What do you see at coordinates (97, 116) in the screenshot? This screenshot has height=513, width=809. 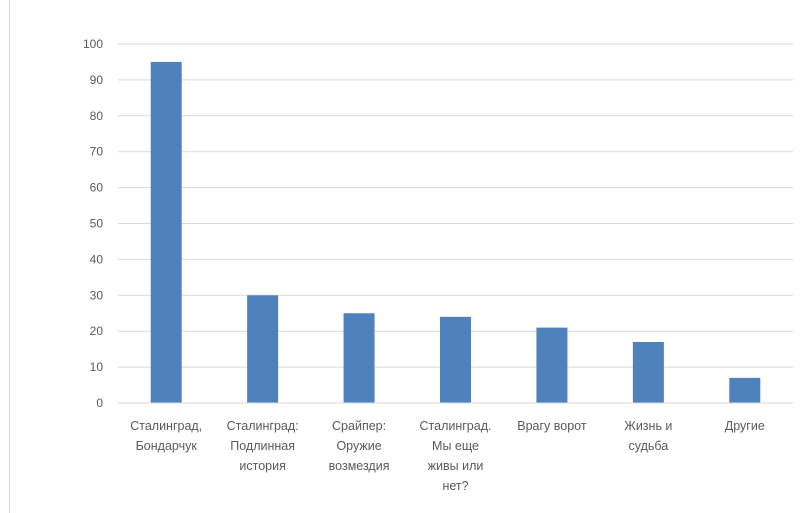 I see `y-tick-label: 80` at bounding box center [97, 116].